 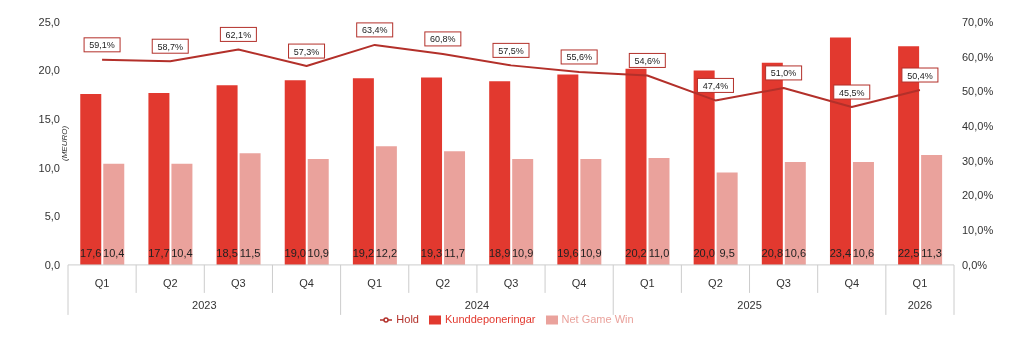 What do you see at coordinates (920, 304) in the screenshot?
I see `text: 2026` at bounding box center [920, 304].